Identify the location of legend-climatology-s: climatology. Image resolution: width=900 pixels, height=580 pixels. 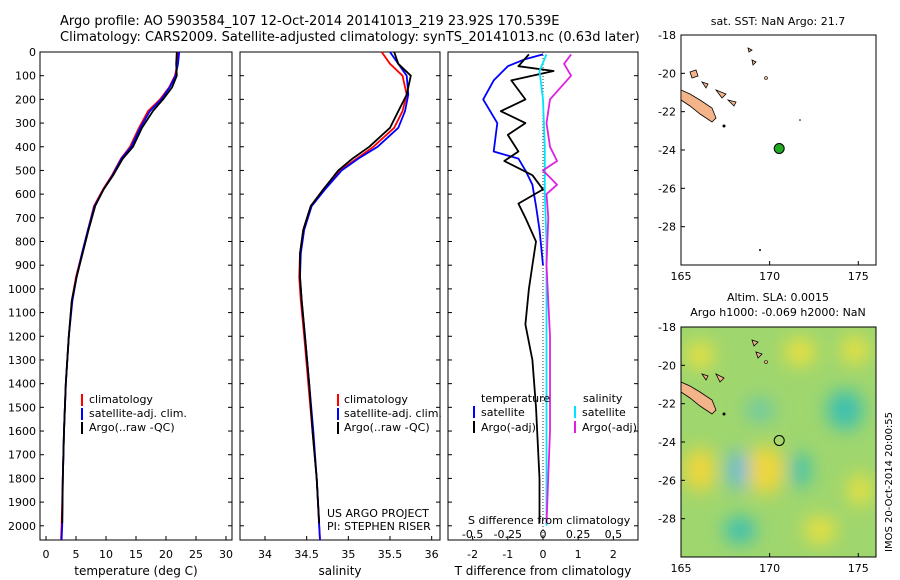
(376, 399).